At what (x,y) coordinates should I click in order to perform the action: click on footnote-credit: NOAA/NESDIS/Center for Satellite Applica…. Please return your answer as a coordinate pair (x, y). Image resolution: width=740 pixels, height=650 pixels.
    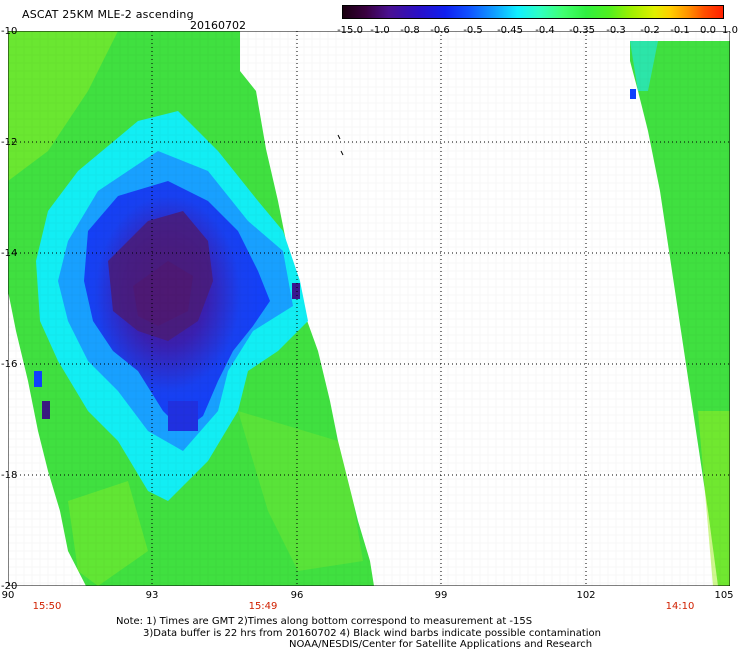
    Looking at the image, I should click on (441, 644).